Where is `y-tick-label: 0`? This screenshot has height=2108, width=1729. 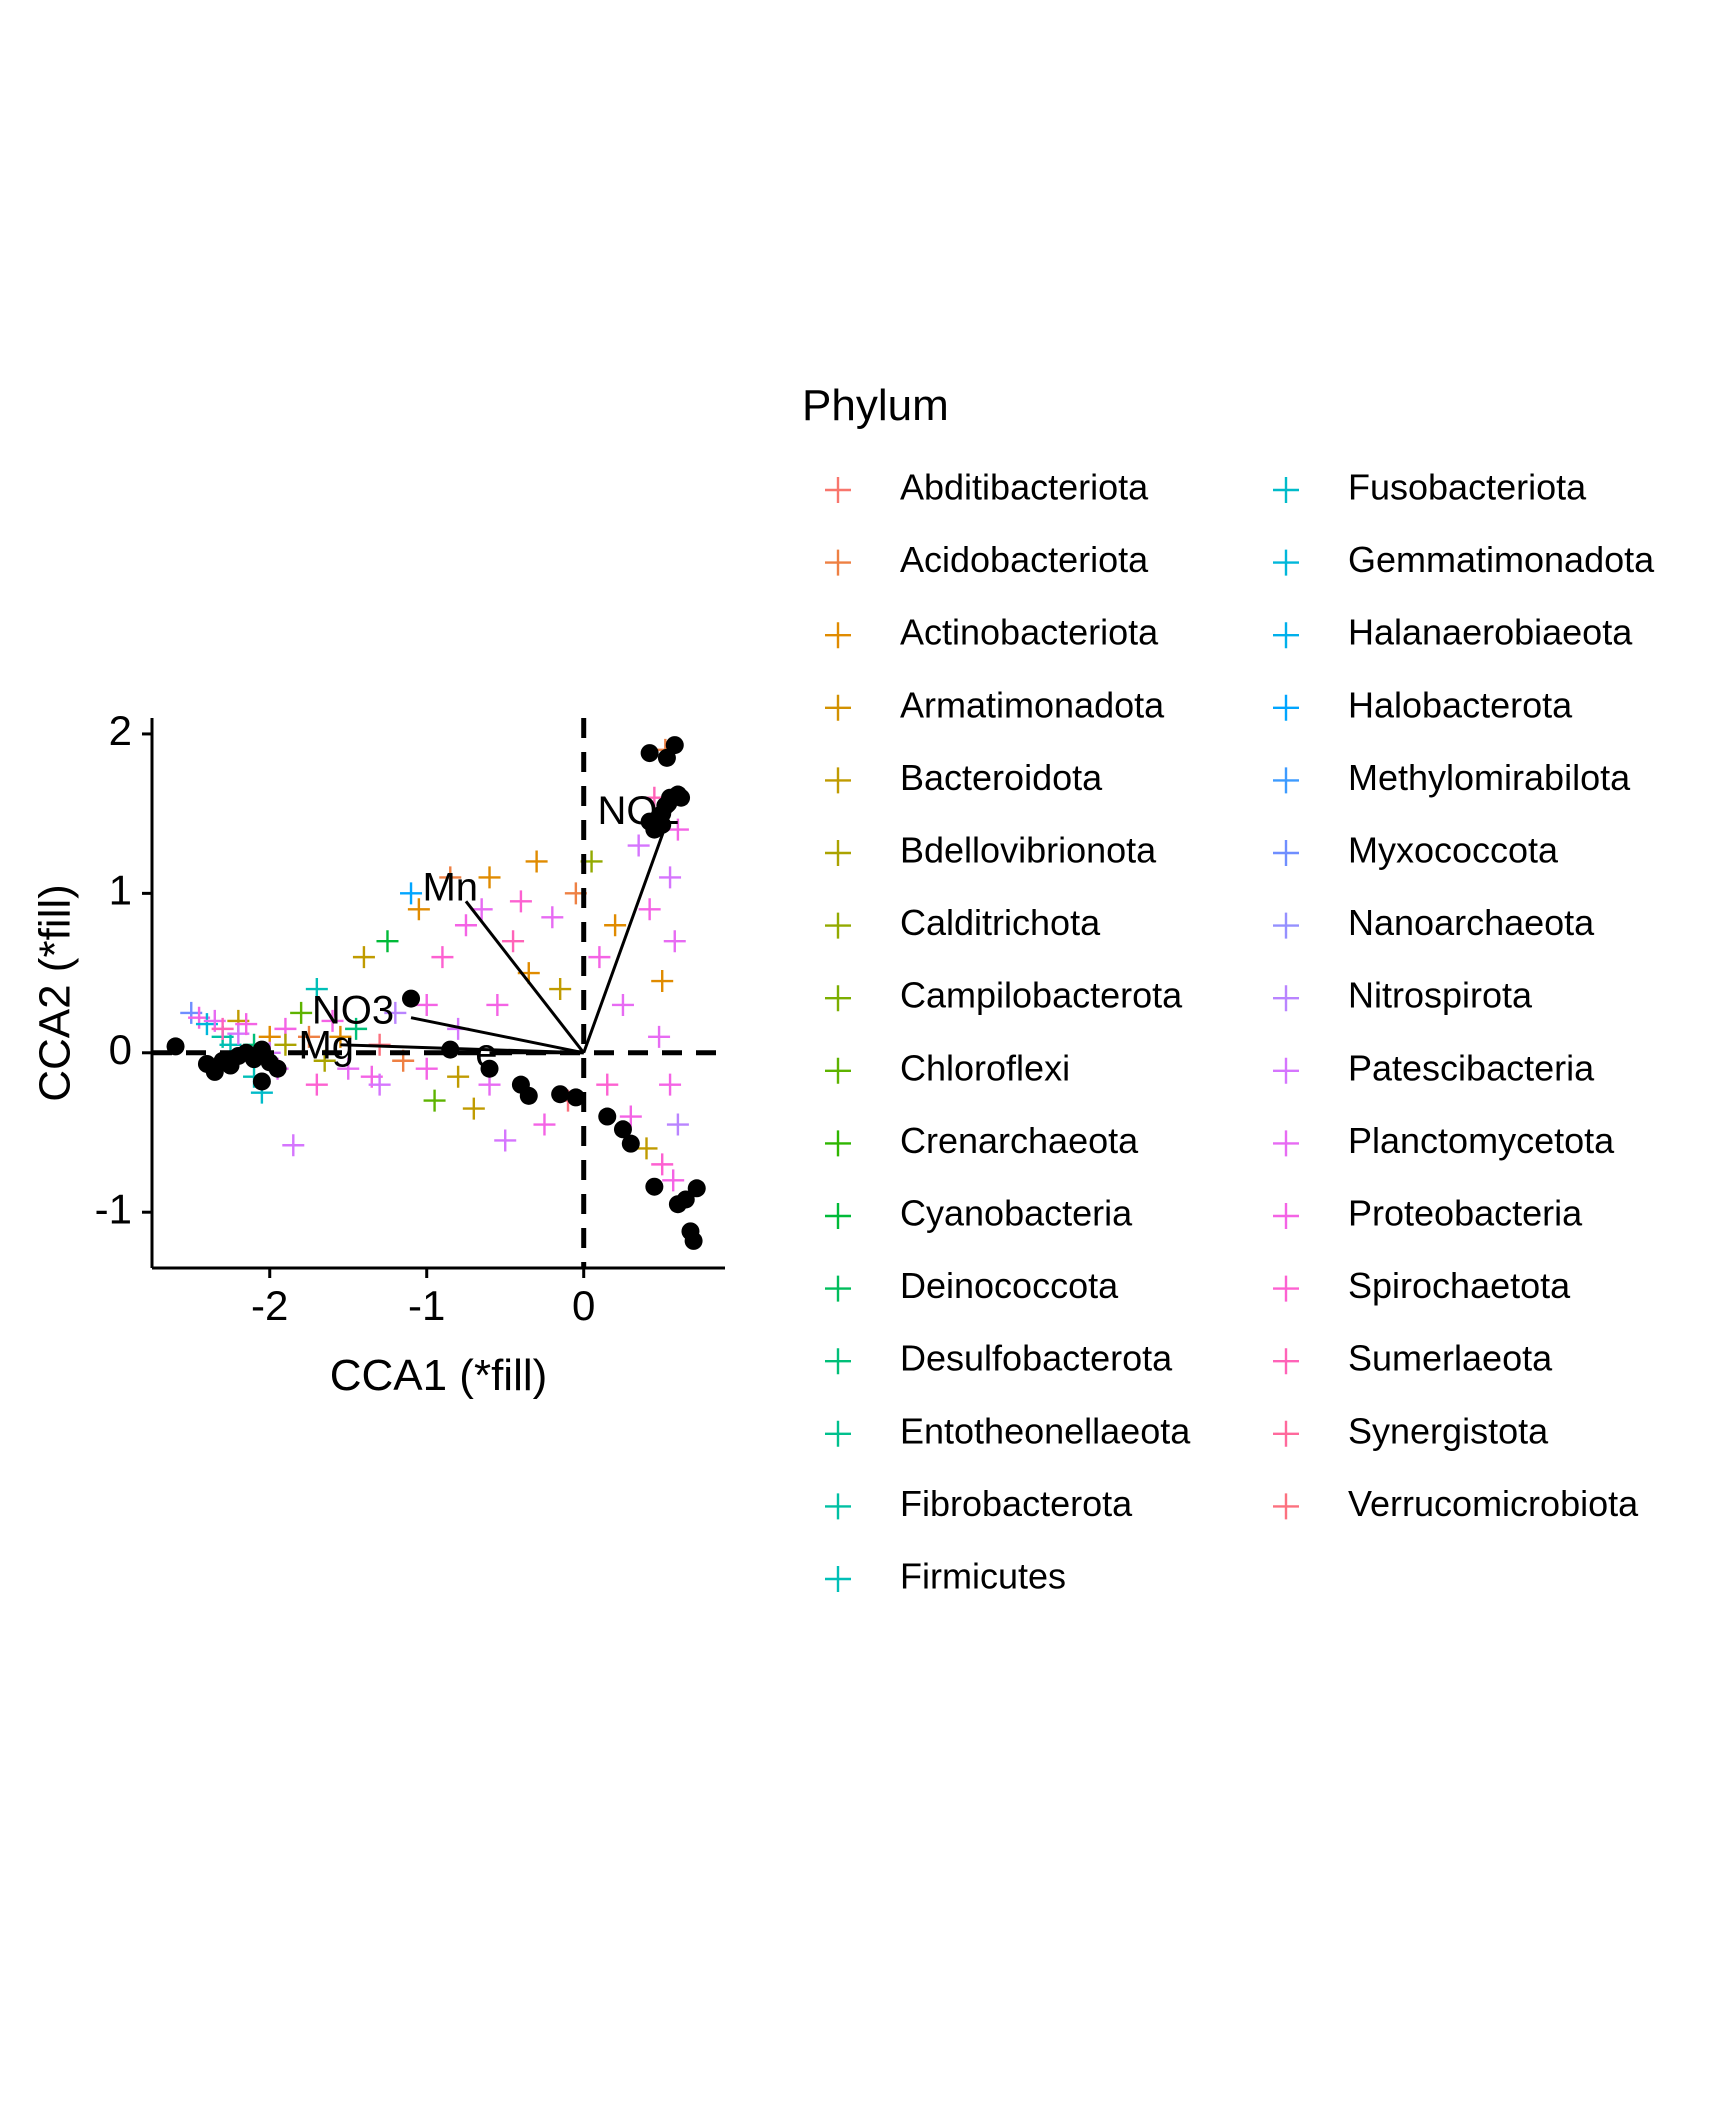
y-tick-label: 0 is located at coordinates (120, 1049).